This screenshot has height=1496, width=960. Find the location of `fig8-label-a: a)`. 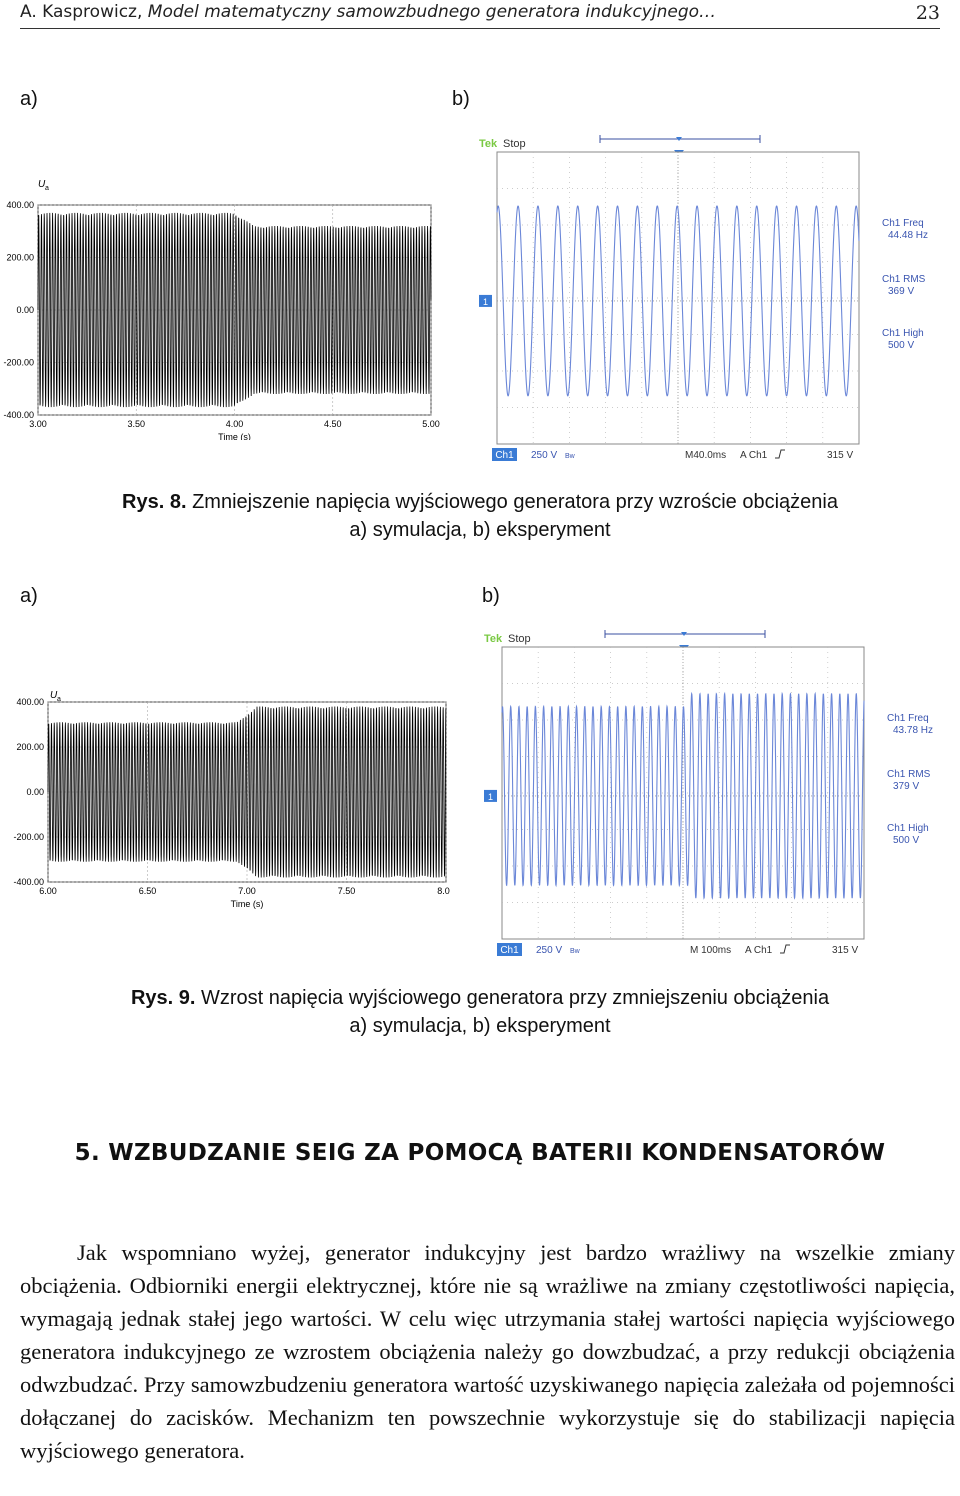

fig8-label-a: a) is located at coordinates (29, 99).